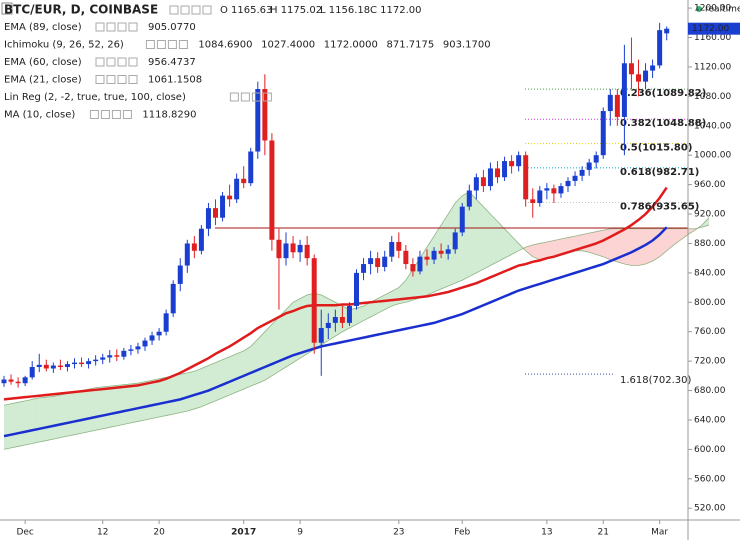  I want to click on y-tick-label: 800.00, so click(710, 303).